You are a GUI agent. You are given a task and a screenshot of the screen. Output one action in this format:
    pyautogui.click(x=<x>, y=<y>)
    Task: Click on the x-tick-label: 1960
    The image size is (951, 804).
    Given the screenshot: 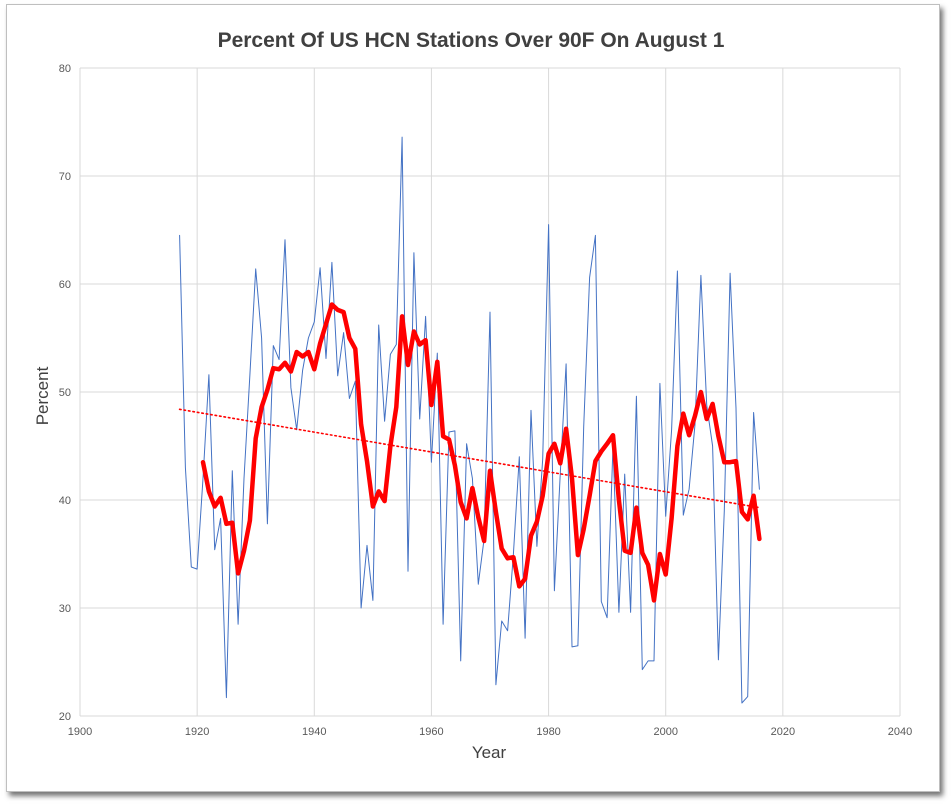 What is the action you would take?
    pyautogui.click(x=431, y=732)
    